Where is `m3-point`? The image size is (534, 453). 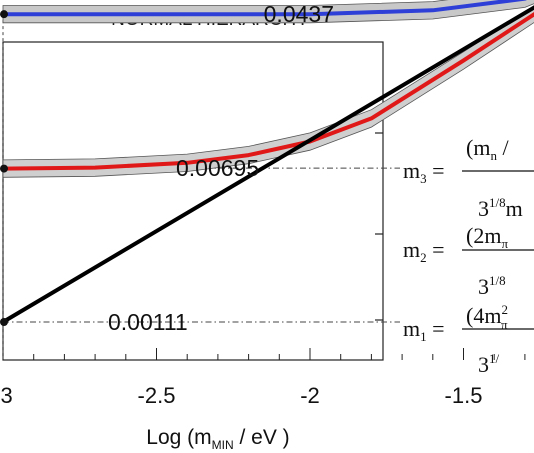 m3-point is located at coordinates (4, 14).